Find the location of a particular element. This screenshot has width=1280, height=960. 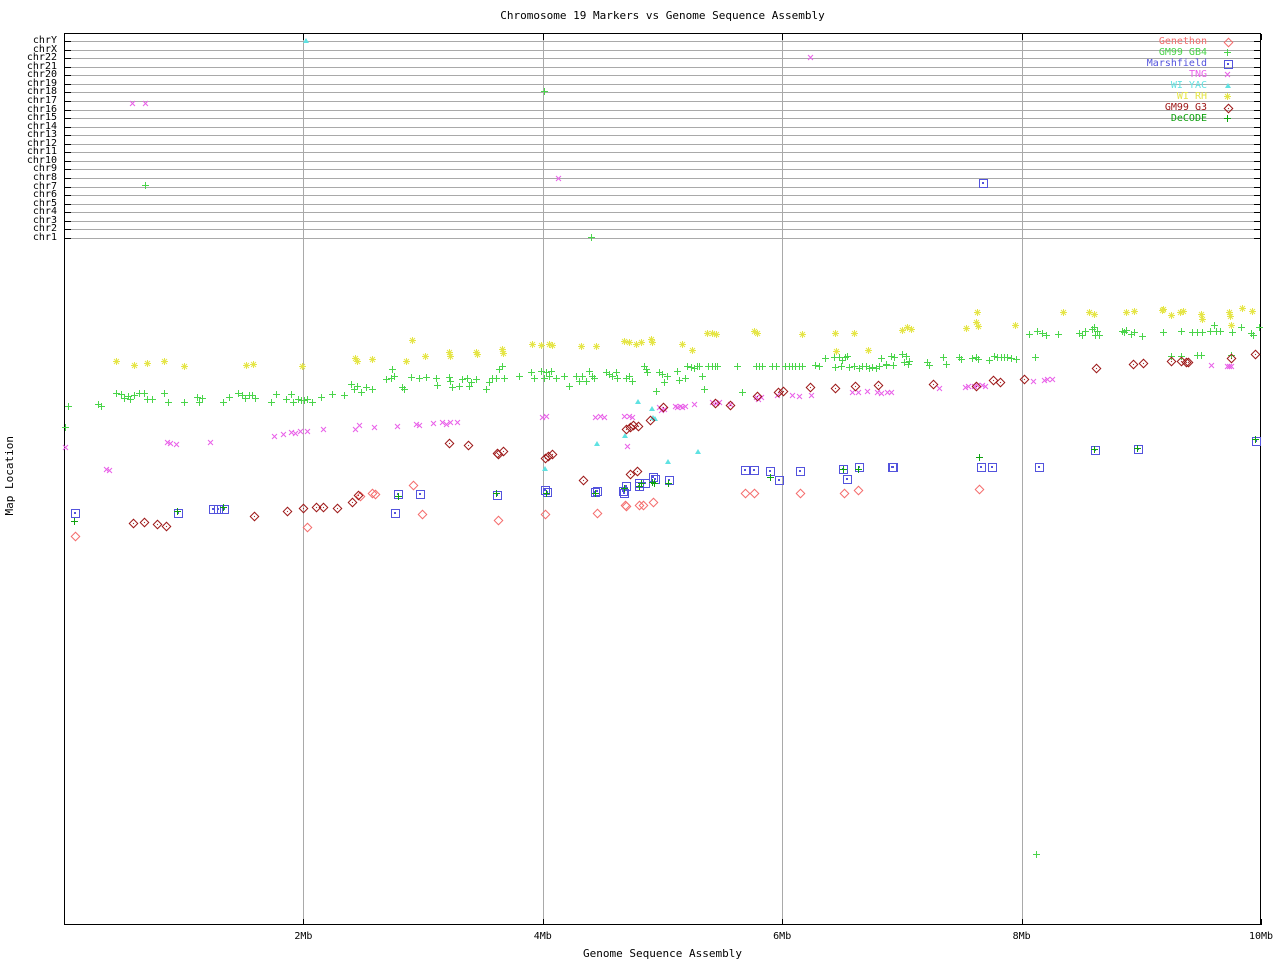

chromosome-label: chr1 is located at coordinates (44, 237).